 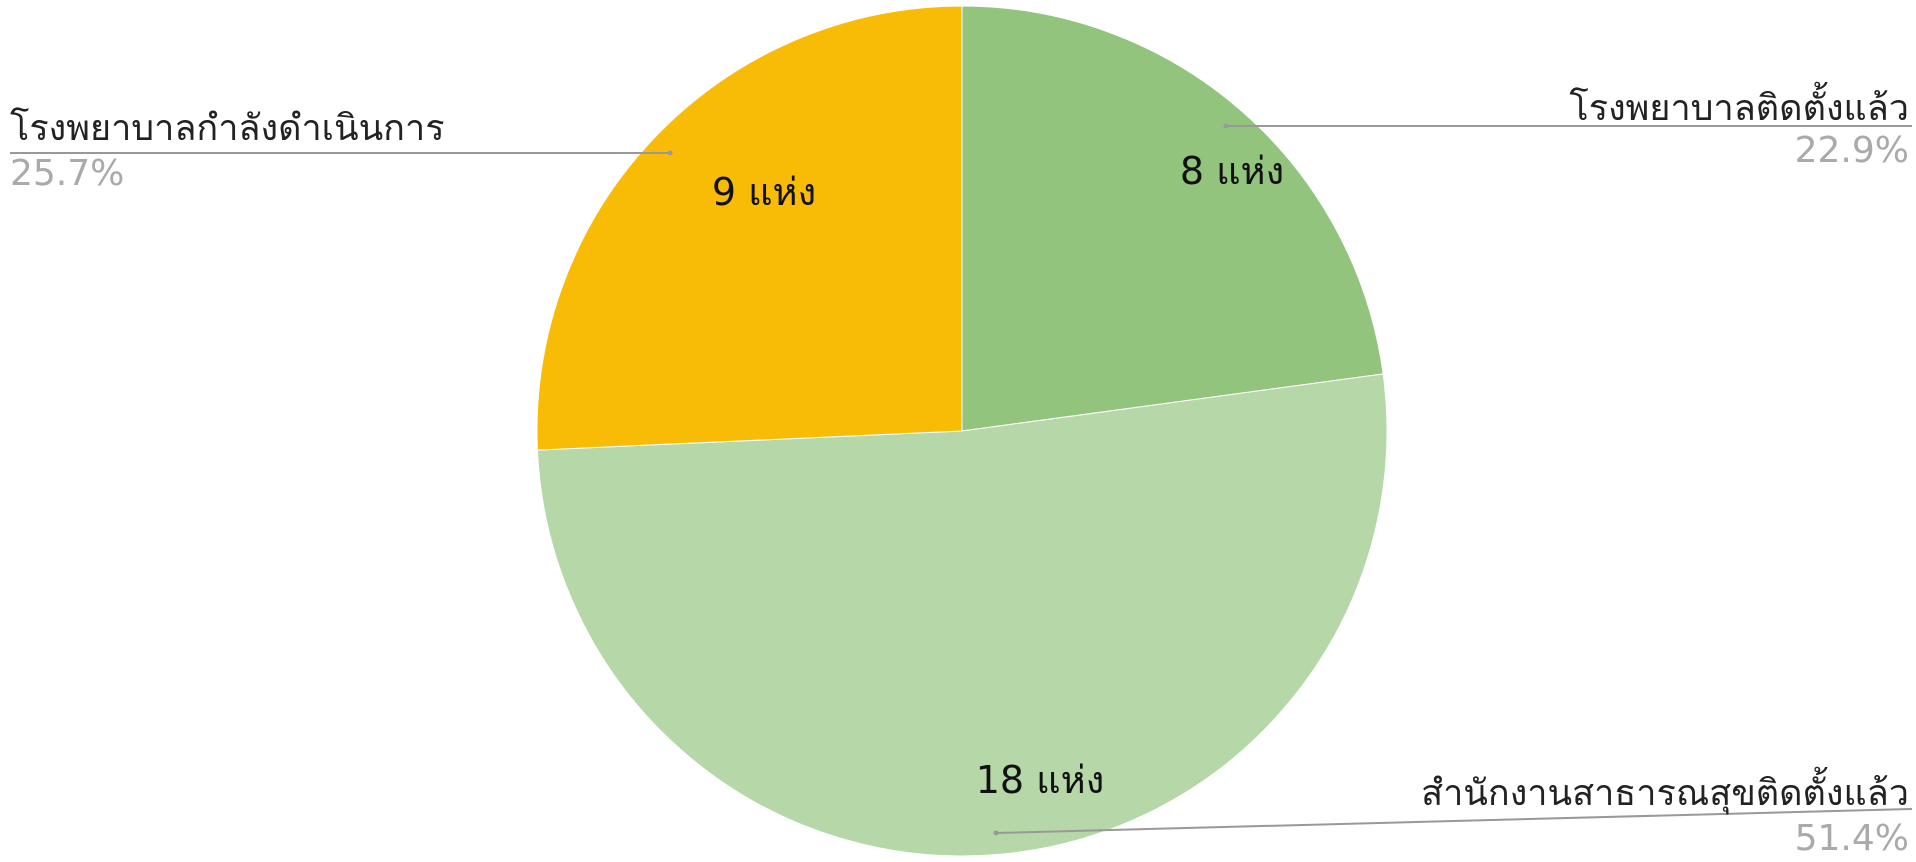 I want to click on leader-line, so click(x=1454, y=821).